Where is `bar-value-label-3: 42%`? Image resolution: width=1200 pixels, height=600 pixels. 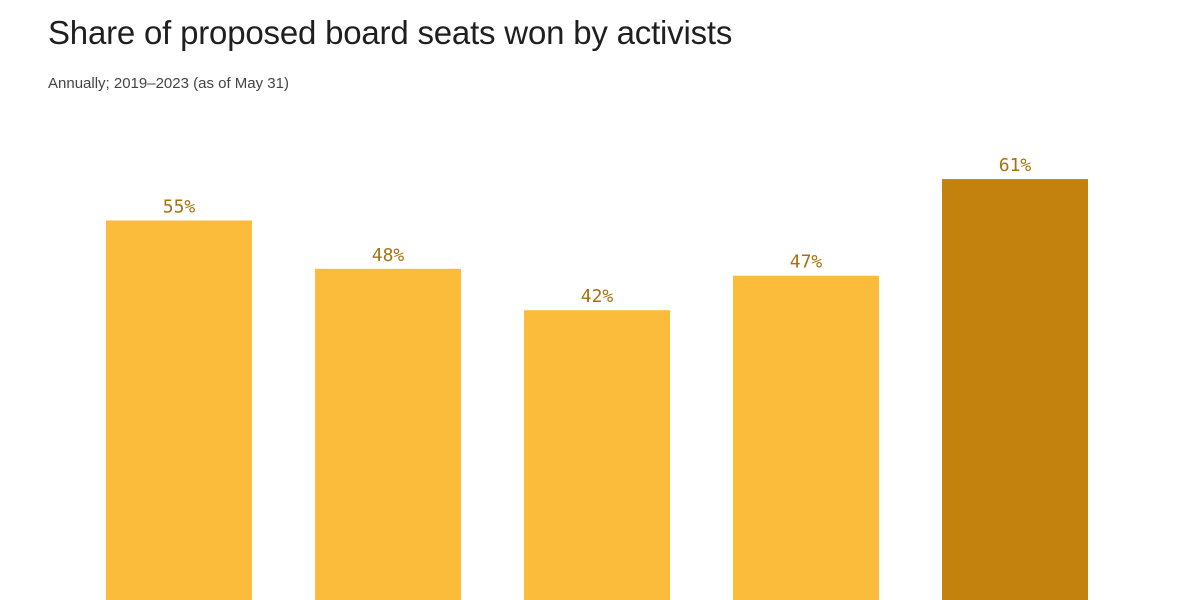 bar-value-label-3: 42% is located at coordinates (597, 296).